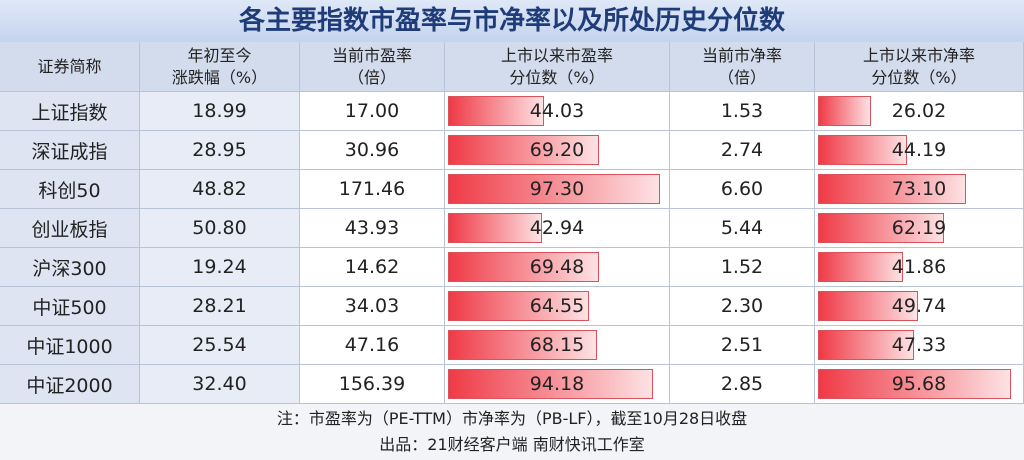  What do you see at coordinates (512, 418) in the screenshot?
I see `note: 注：市盈率为（PE-TTM）市净率为（PB-LF），截至10月28日收盘` at bounding box center [512, 418].